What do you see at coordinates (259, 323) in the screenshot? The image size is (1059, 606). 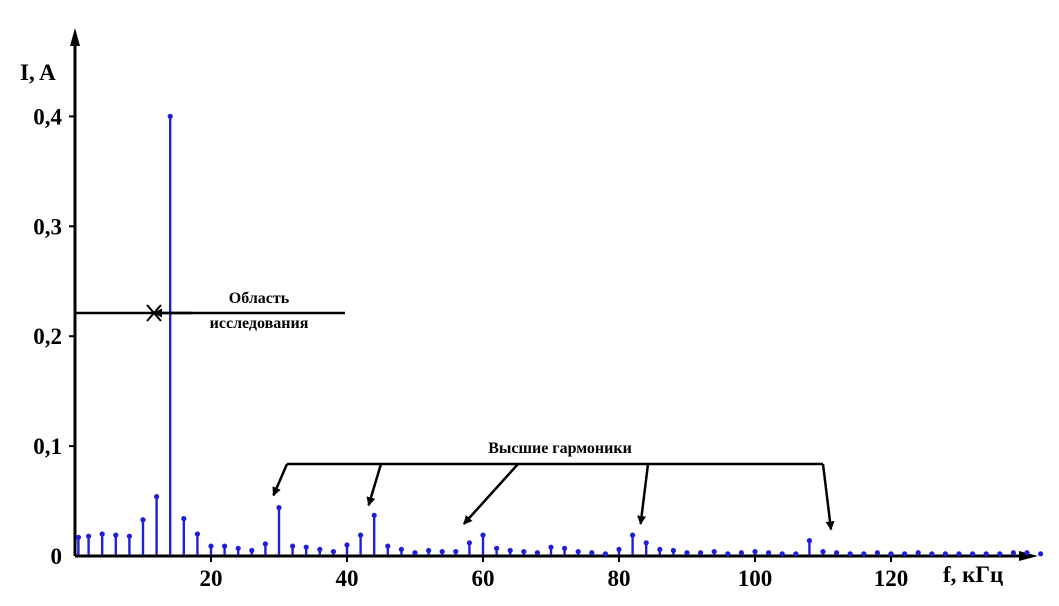 I see `study-region-label-line-2: исследования` at bounding box center [259, 323].